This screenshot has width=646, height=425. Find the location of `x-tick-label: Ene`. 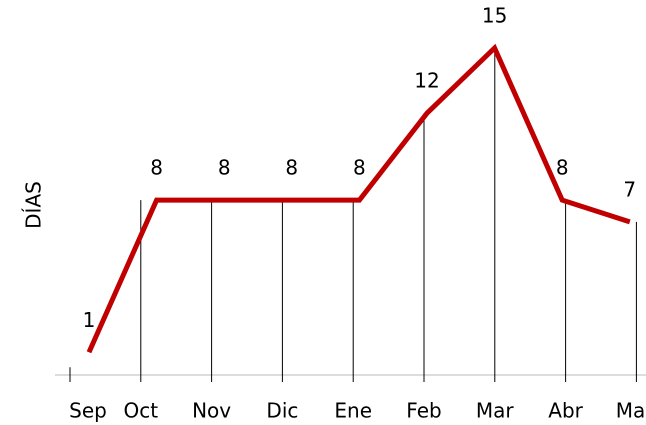

x-tick-label: Ene is located at coordinates (353, 411).